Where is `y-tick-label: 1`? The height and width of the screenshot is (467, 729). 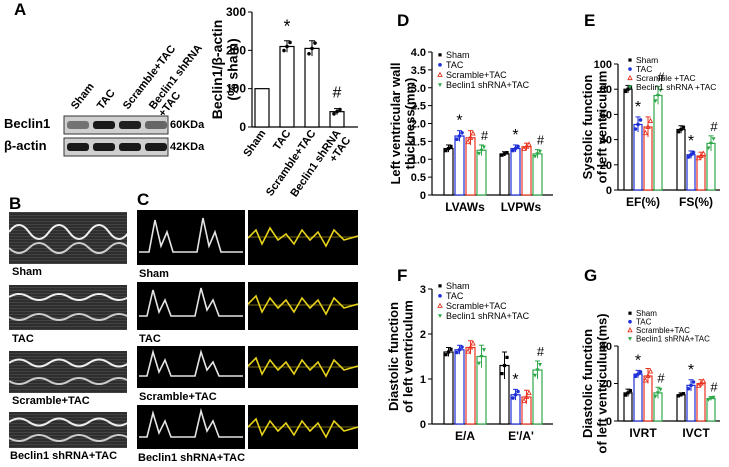
y-tick-label: 1 is located at coordinates (423, 380).